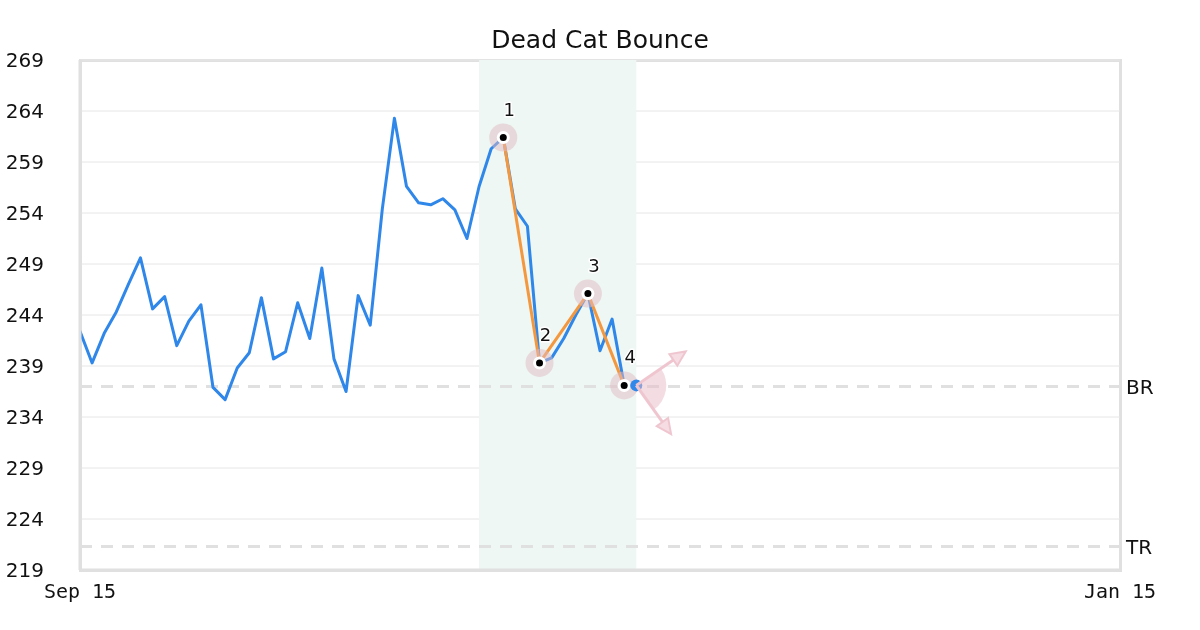  What do you see at coordinates (24, 366) in the screenshot?
I see `y-tick-label: 239` at bounding box center [24, 366].